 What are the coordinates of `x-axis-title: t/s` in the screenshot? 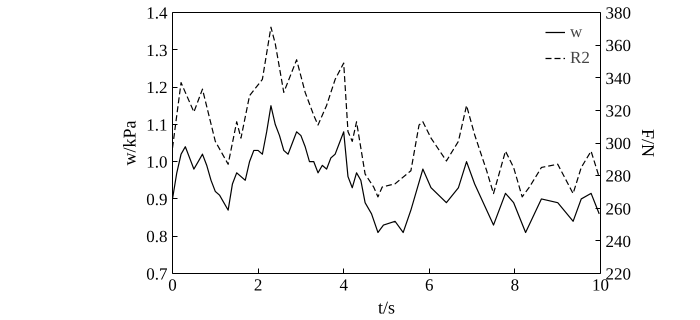 It's located at (387, 308).